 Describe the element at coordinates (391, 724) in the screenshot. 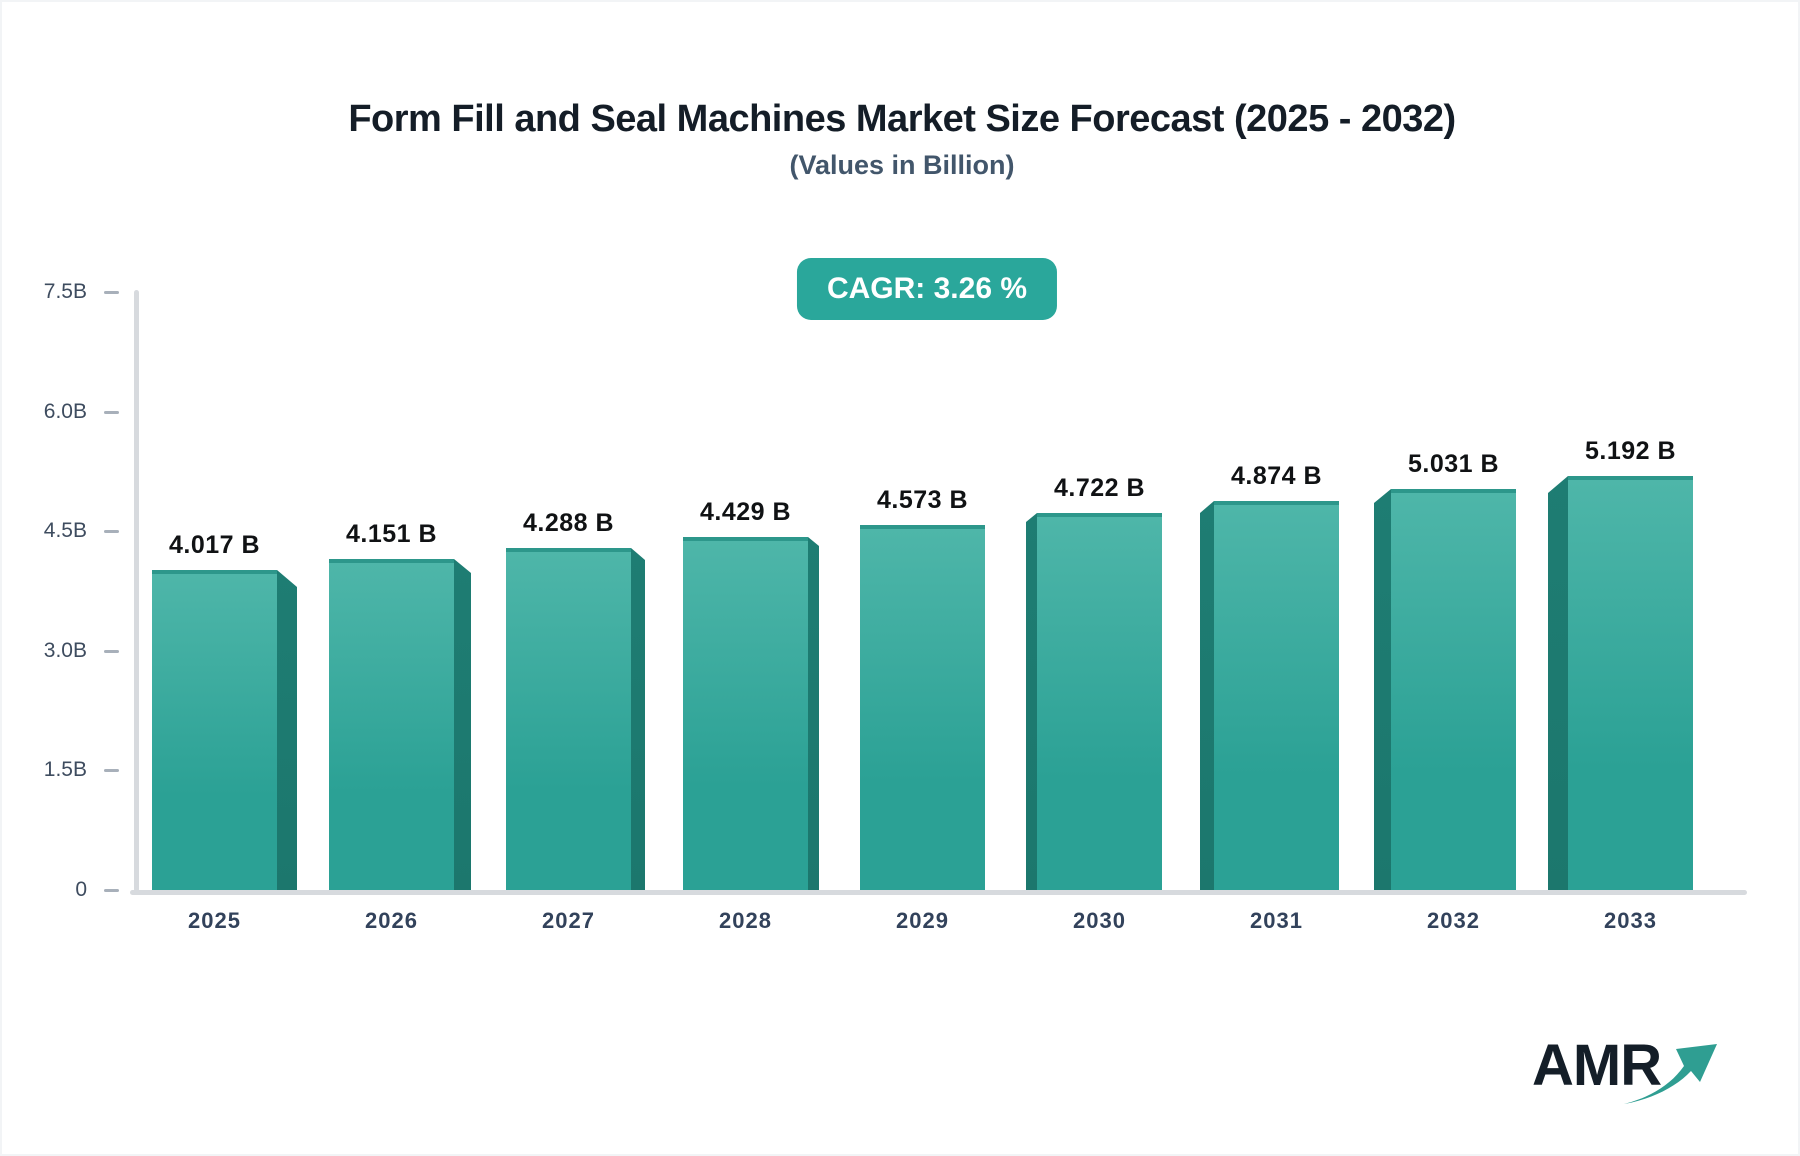

I see `bar-front-2026` at that location.